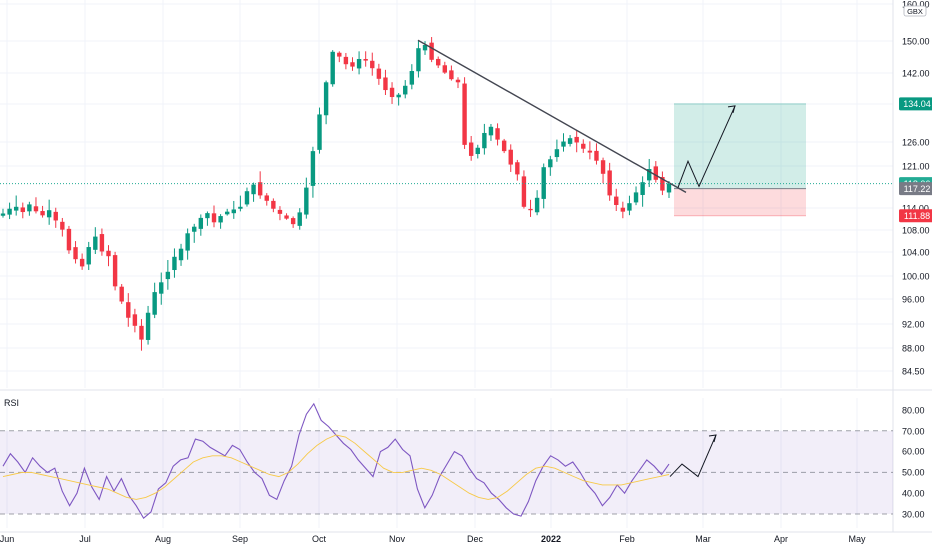 The height and width of the screenshot is (555, 932). I want to click on price-tag-label: 111.88, so click(917, 216).